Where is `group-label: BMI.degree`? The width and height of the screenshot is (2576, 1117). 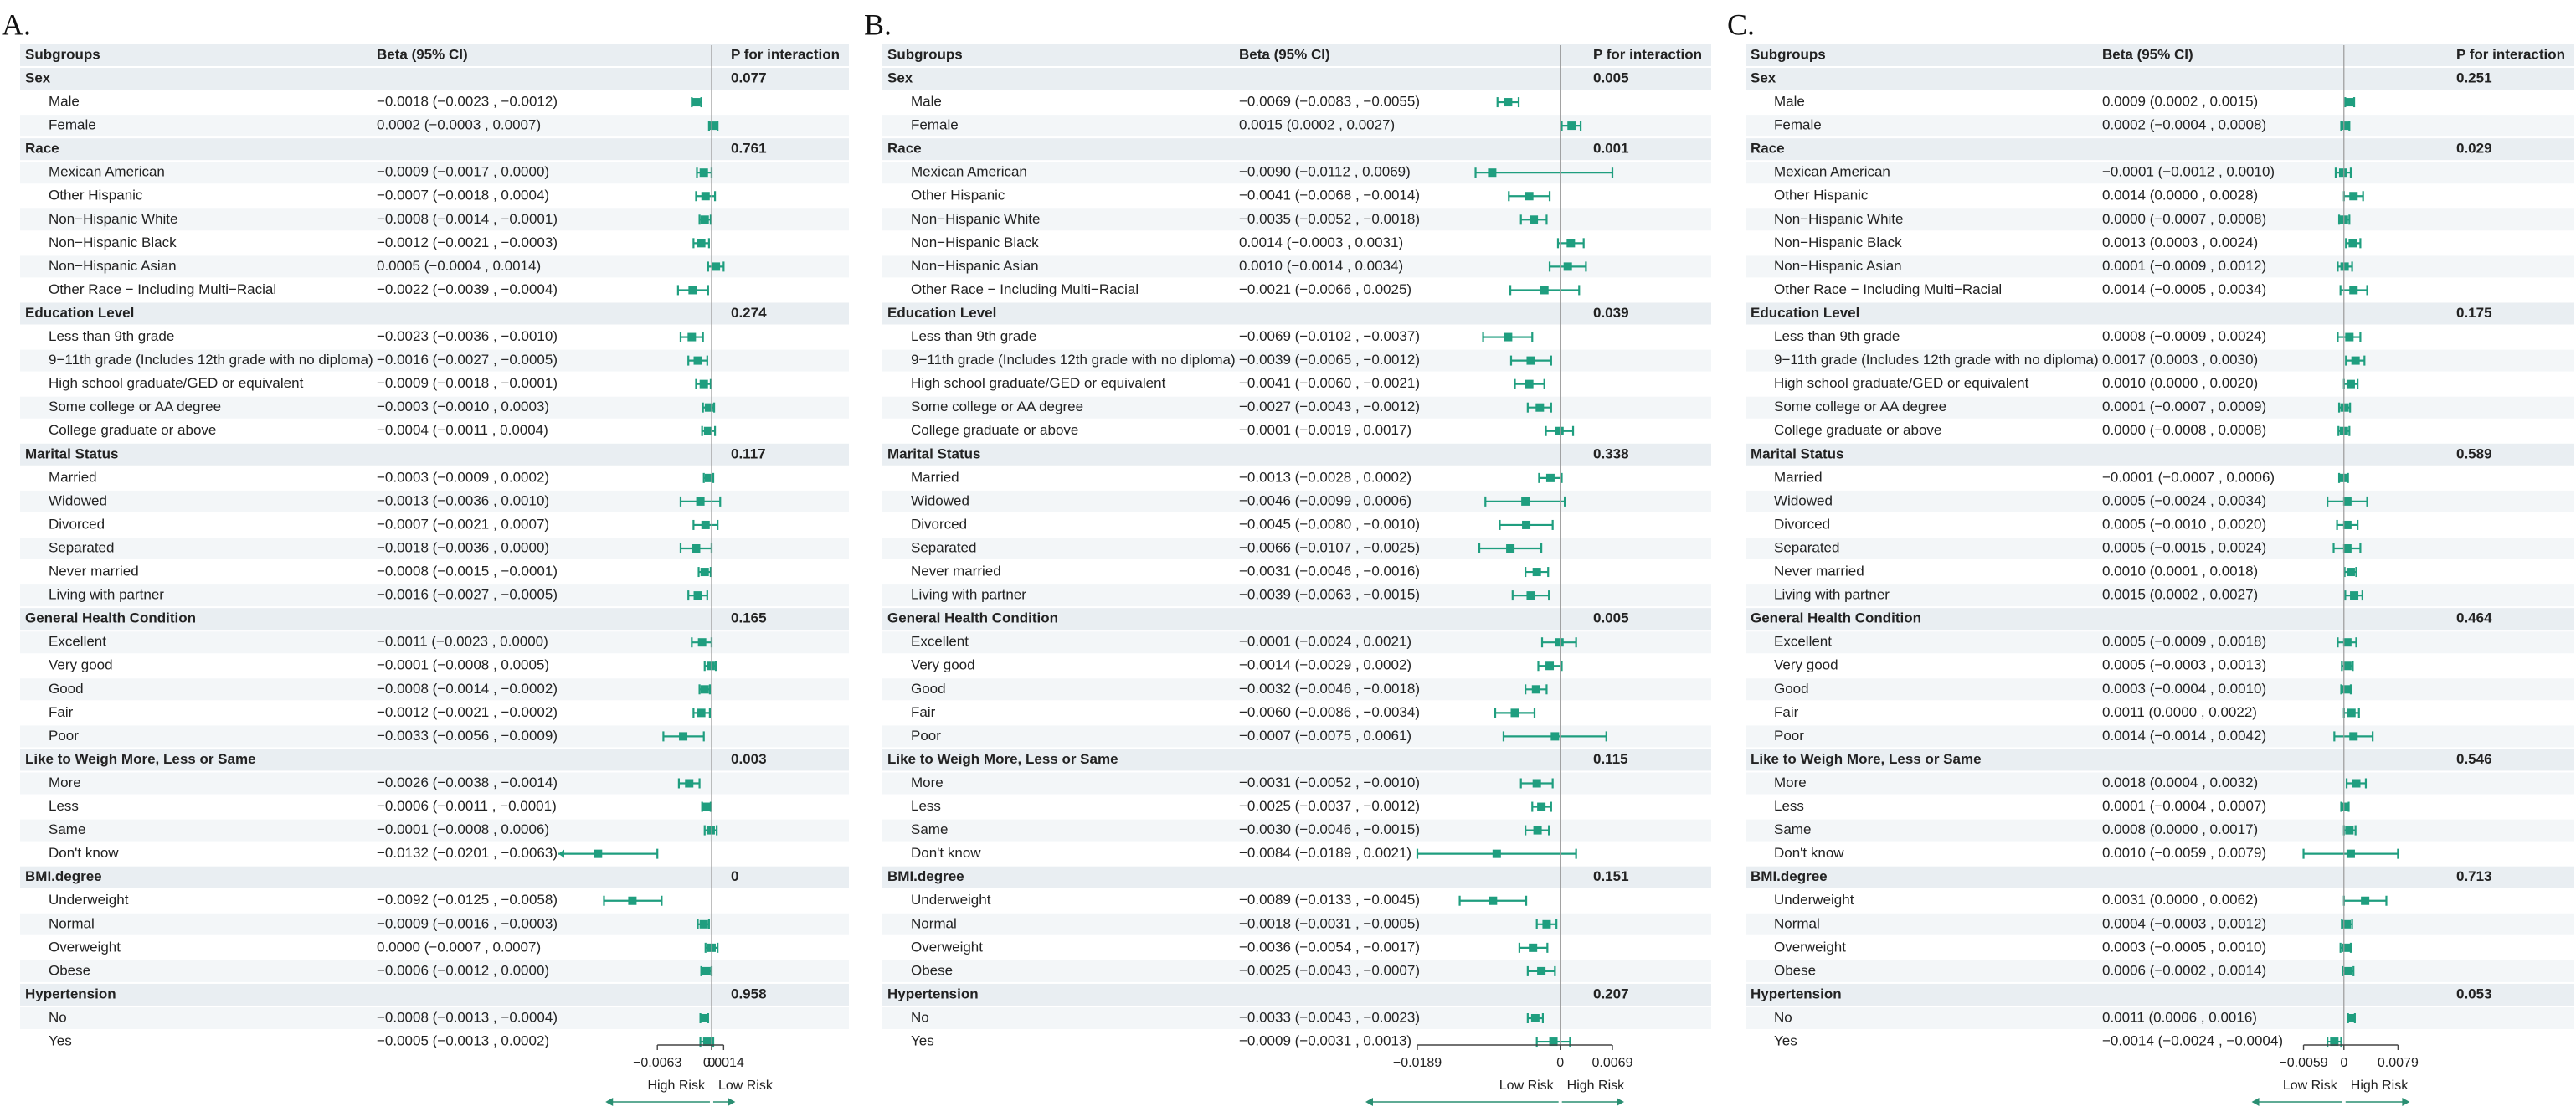 group-label: BMI.degree is located at coordinates (1790, 876).